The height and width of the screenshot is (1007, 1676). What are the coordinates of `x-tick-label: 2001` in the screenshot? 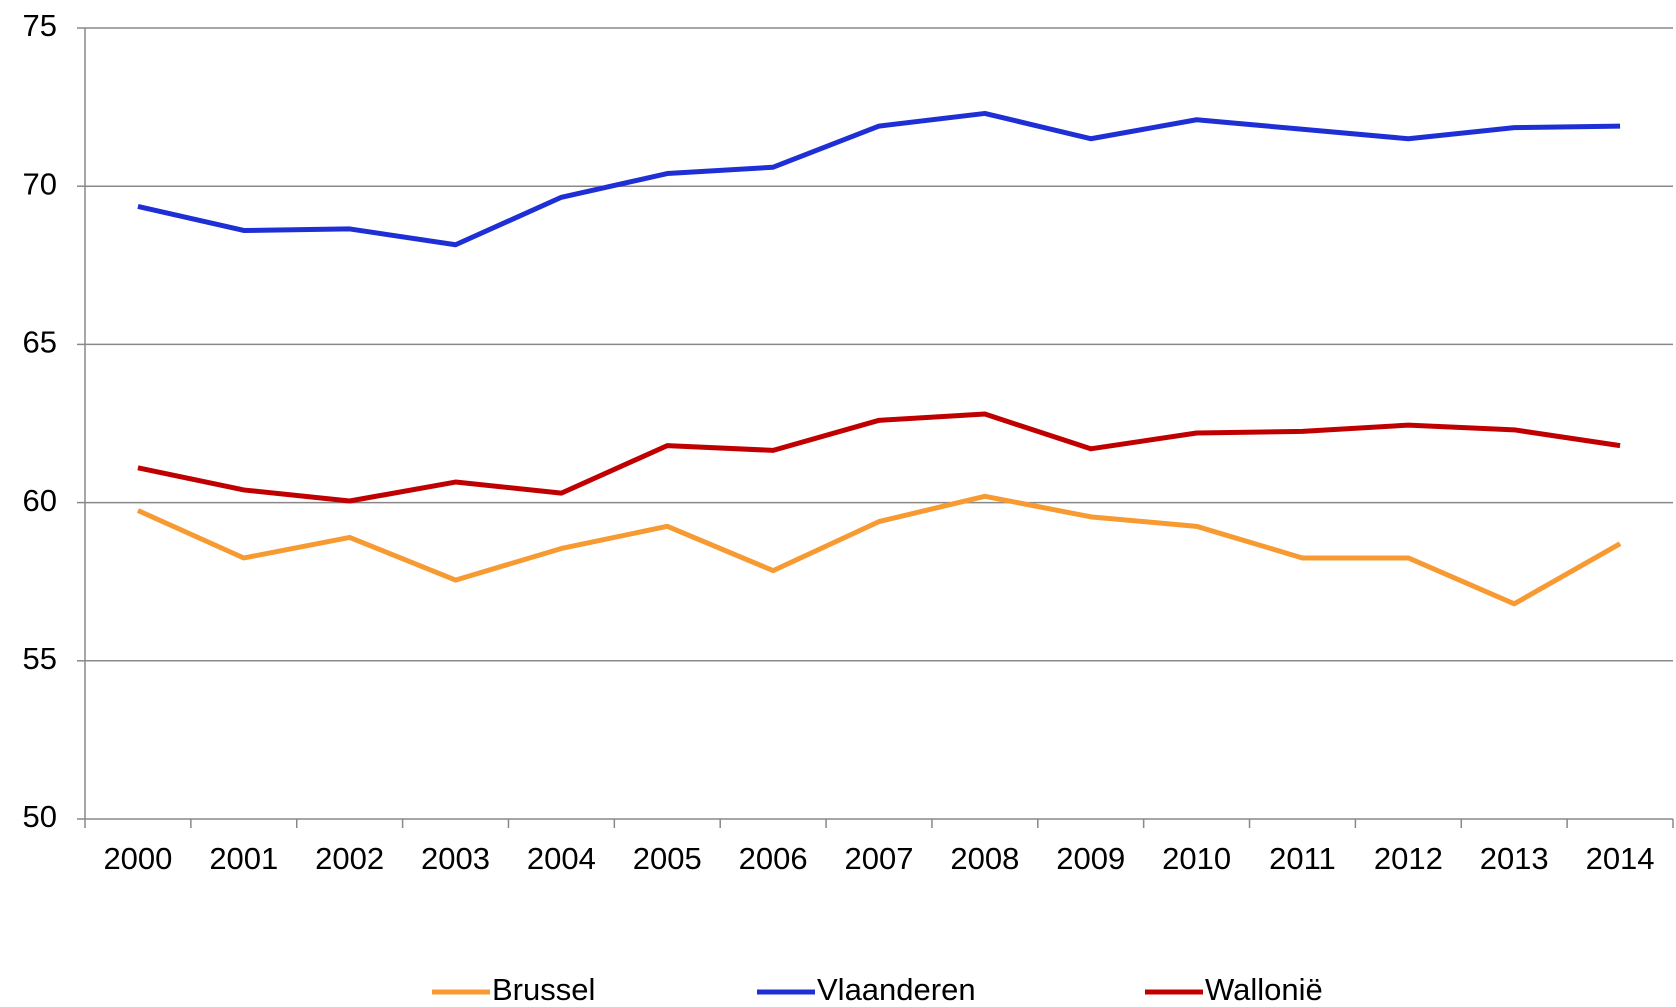 It's located at (243, 858).